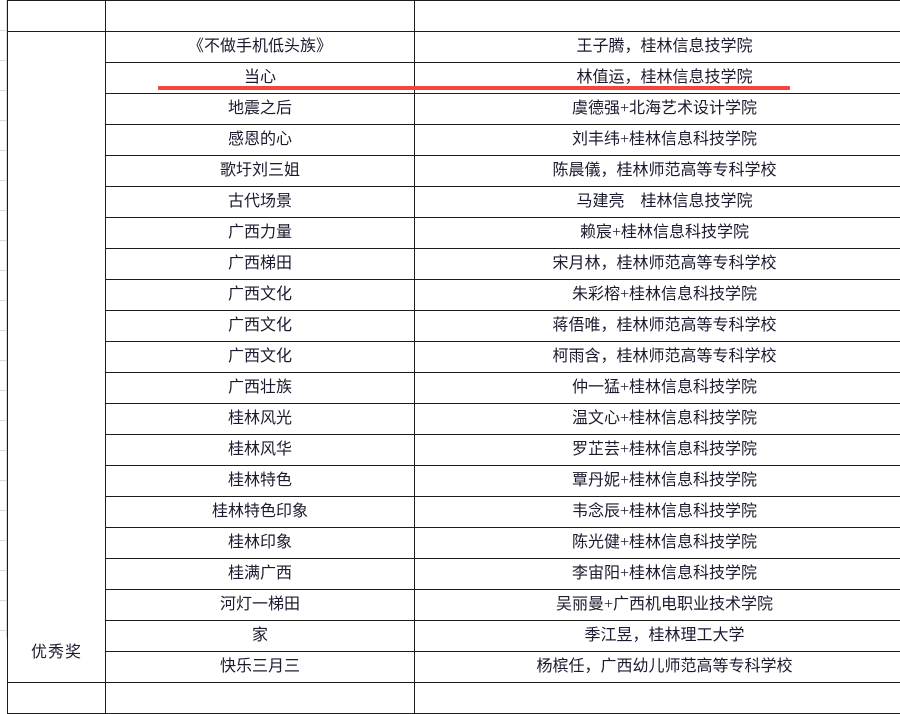  I want to click on author-school-cell: 陈晨儀，桂林师范高等专科学校, so click(657, 171).